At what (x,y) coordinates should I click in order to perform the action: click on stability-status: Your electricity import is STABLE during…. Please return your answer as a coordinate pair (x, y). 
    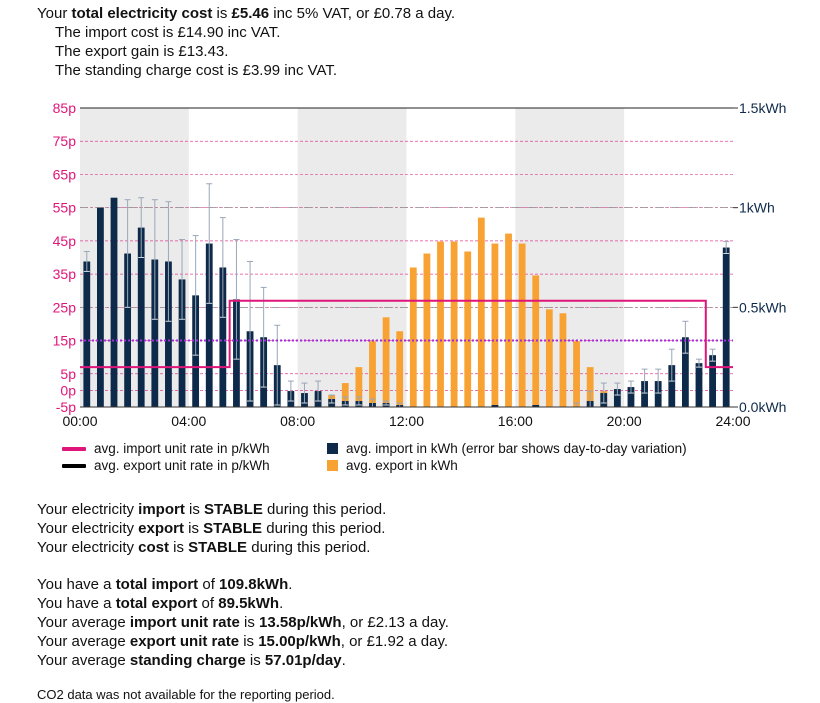
    Looking at the image, I should click on (211, 528).